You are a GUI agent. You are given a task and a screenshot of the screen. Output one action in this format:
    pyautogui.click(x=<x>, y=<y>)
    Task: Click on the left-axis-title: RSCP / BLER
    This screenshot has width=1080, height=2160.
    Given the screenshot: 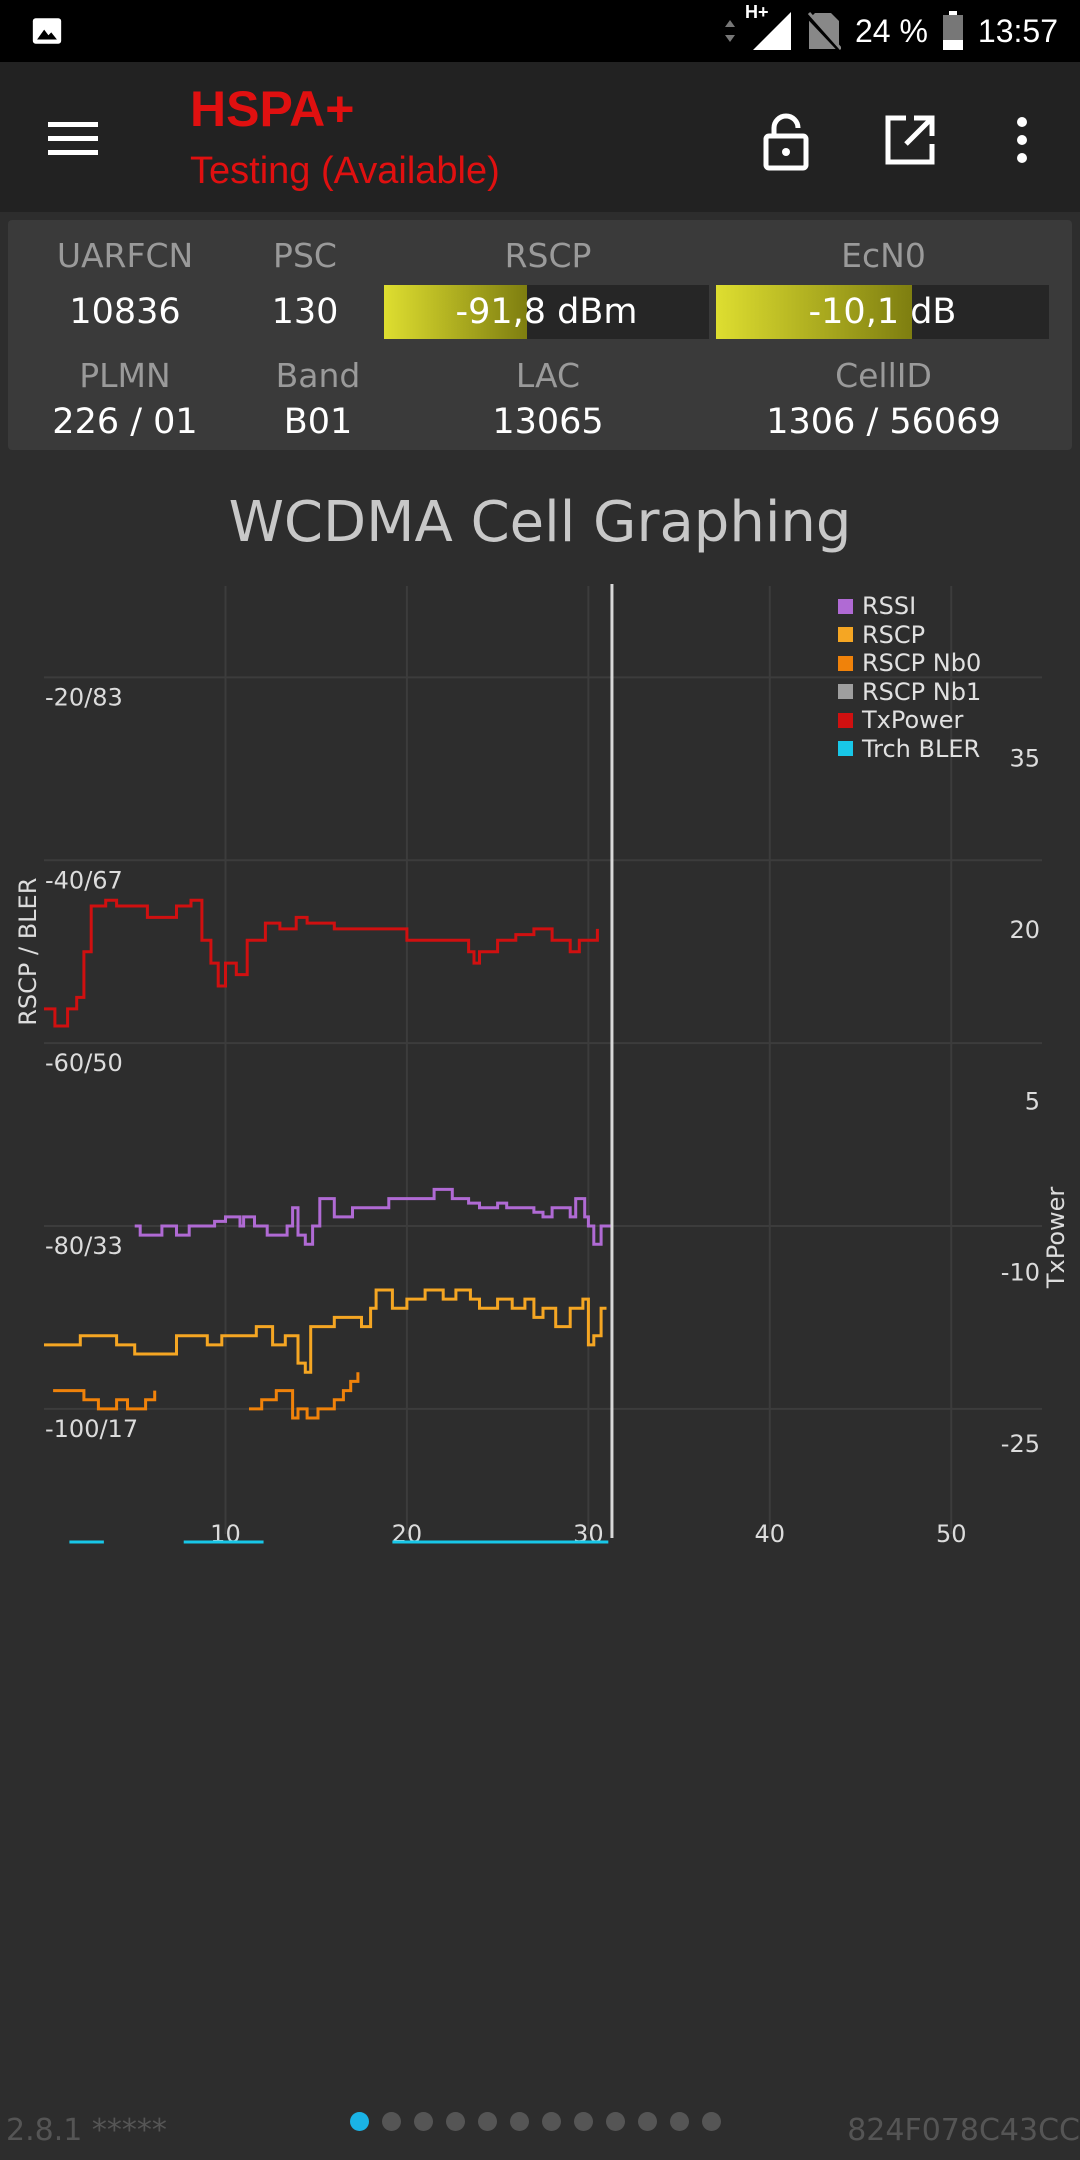 What is the action you would take?
    pyautogui.click(x=28, y=952)
    